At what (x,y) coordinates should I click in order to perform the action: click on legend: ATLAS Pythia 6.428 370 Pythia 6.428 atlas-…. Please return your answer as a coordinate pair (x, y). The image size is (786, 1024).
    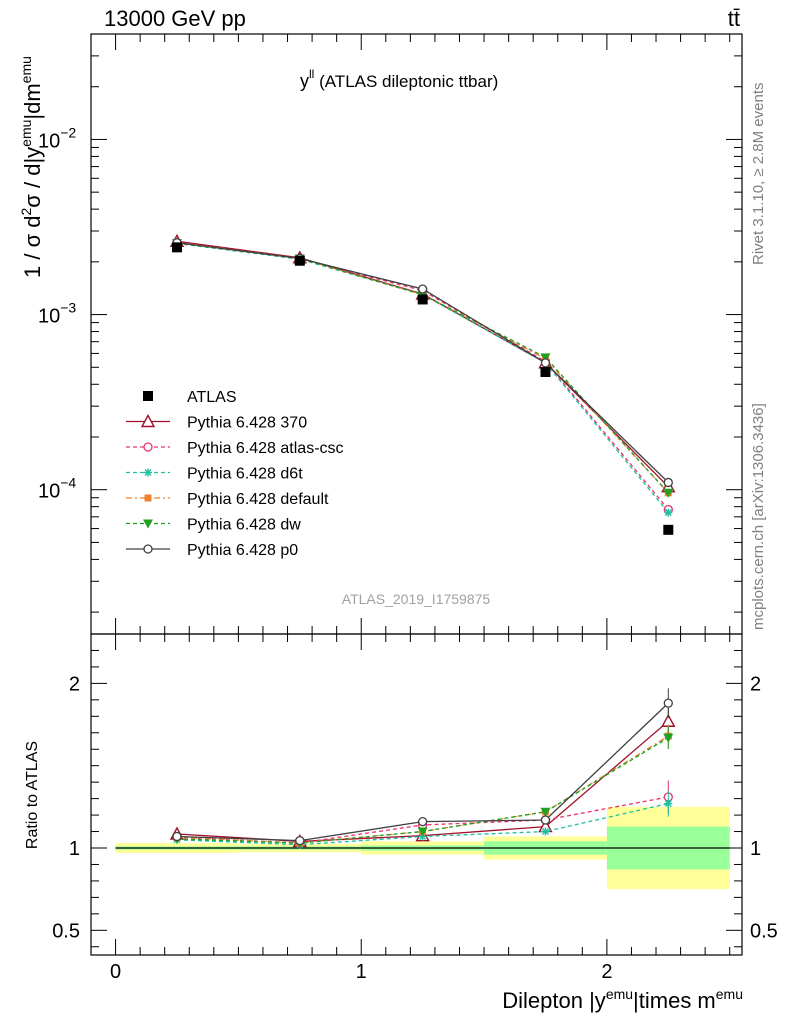
    Looking at the image, I should click on (235, 474).